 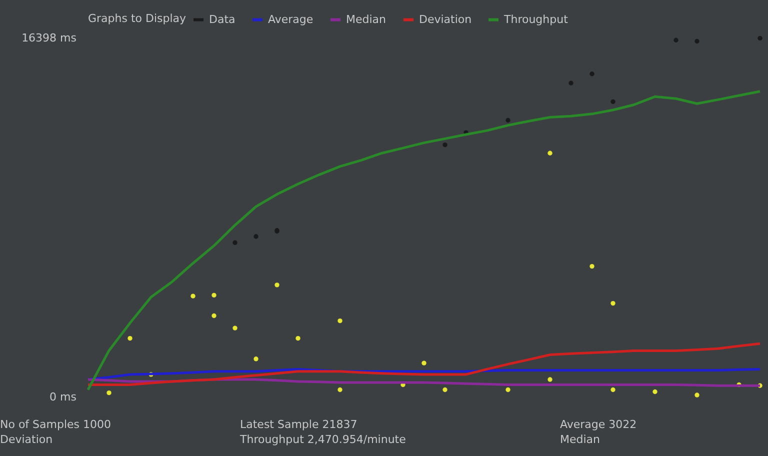 I want to click on text: Median, so click(x=580, y=439).